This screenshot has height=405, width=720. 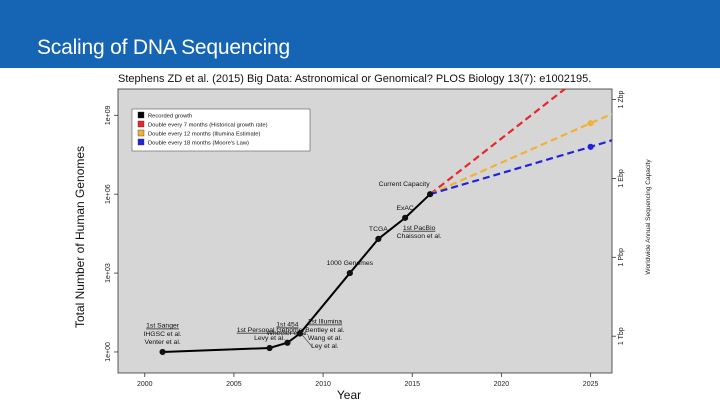 I want to click on slide-title: Scaling of DNA Sequencing, so click(x=163, y=47).